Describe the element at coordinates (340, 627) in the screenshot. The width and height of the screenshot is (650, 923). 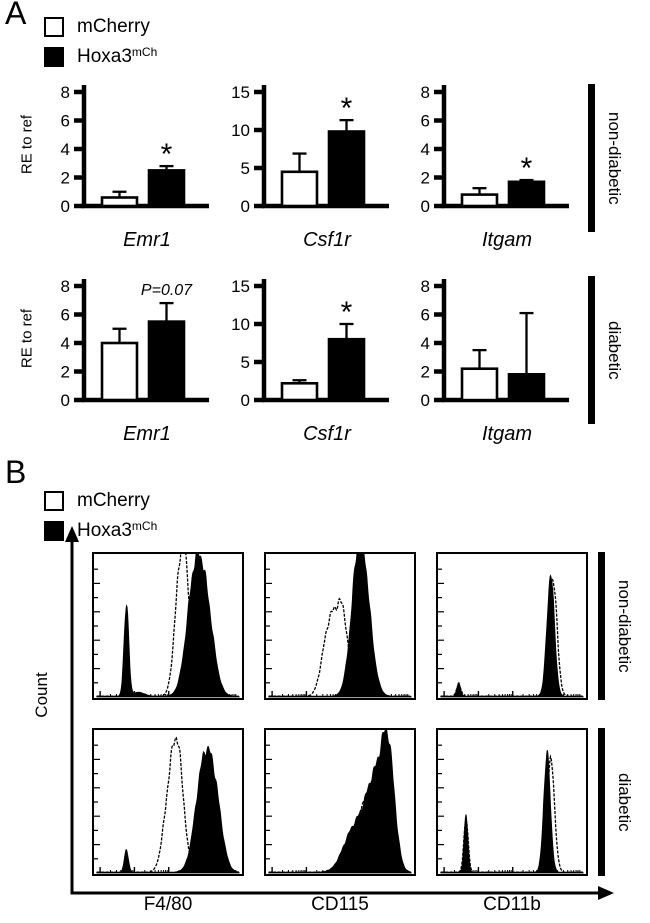
I see `flow-histogram-cd115-nondiabetic` at that location.